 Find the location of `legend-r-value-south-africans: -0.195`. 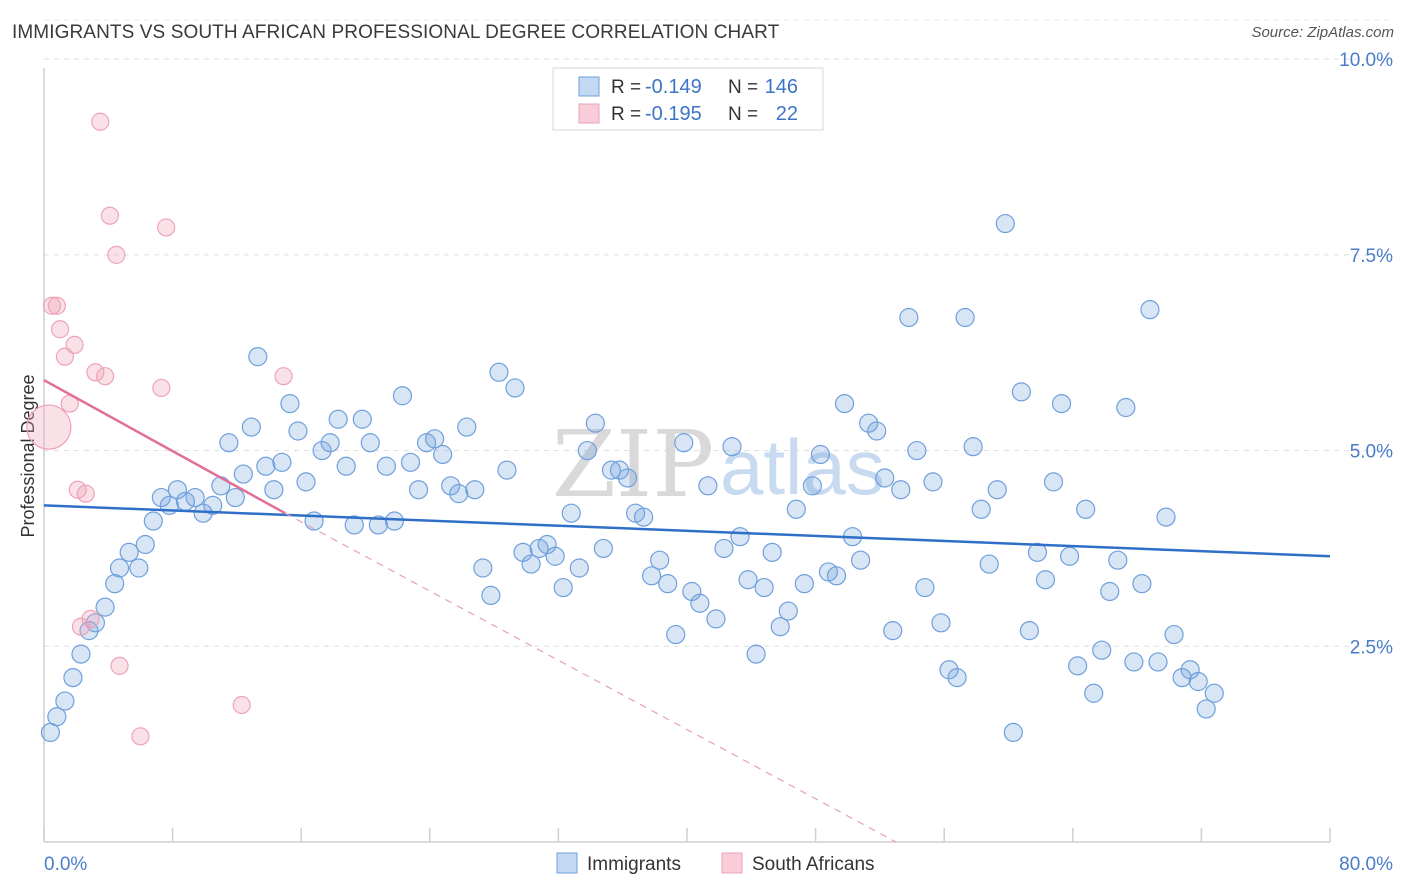

legend-r-value-south-africans: -0.195 is located at coordinates (673, 114).